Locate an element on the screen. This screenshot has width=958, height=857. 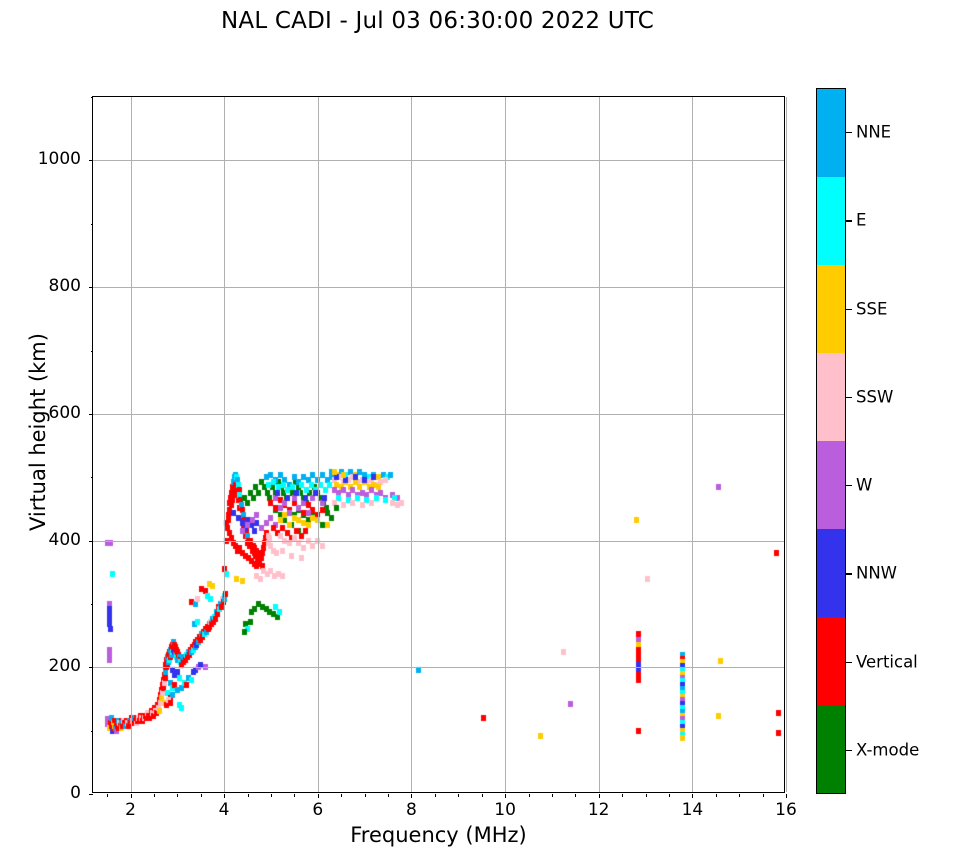
y-tick-label: 0 is located at coordinates (75, 793).